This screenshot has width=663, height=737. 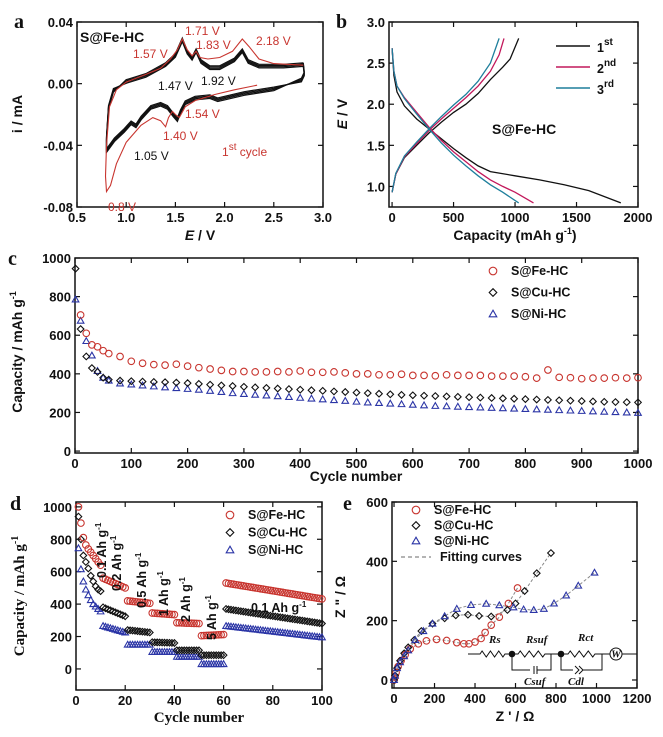 What do you see at coordinates (461, 533) in the screenshot?
I see `legend: S@Fe-HC S@Cu-HCS@Ni-HC Fitting curves` at bounding box center [461, 533].